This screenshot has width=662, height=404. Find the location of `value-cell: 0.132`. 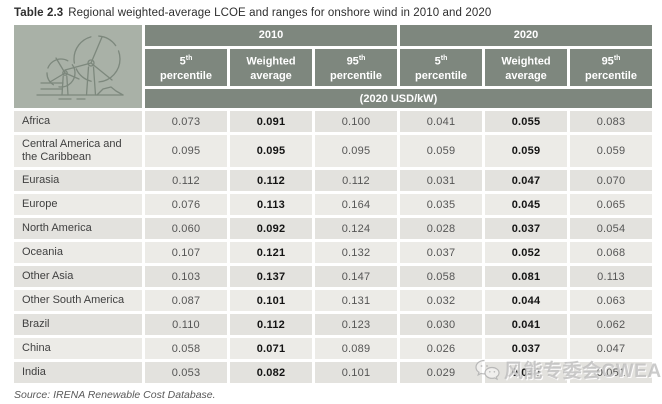

value-cell: 0.132 is located at coordinates (356, 252).